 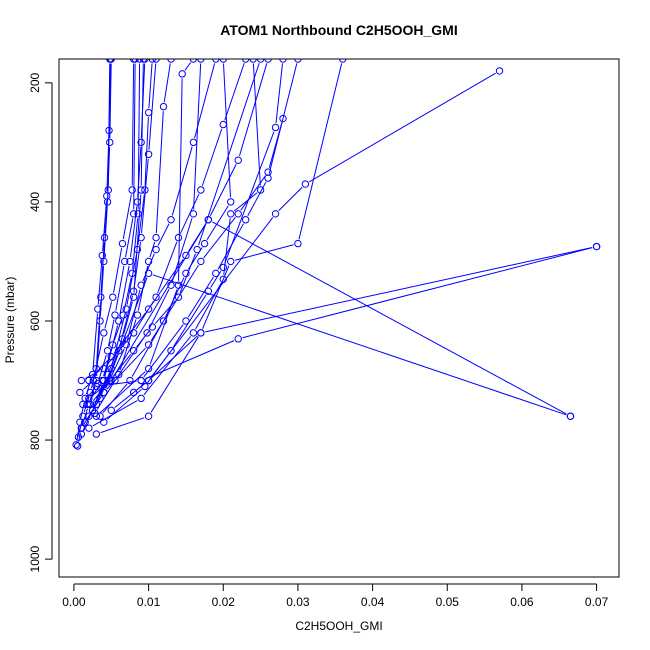 I want to click on x-tick-label: 0.01, so click(x=149, y=602).